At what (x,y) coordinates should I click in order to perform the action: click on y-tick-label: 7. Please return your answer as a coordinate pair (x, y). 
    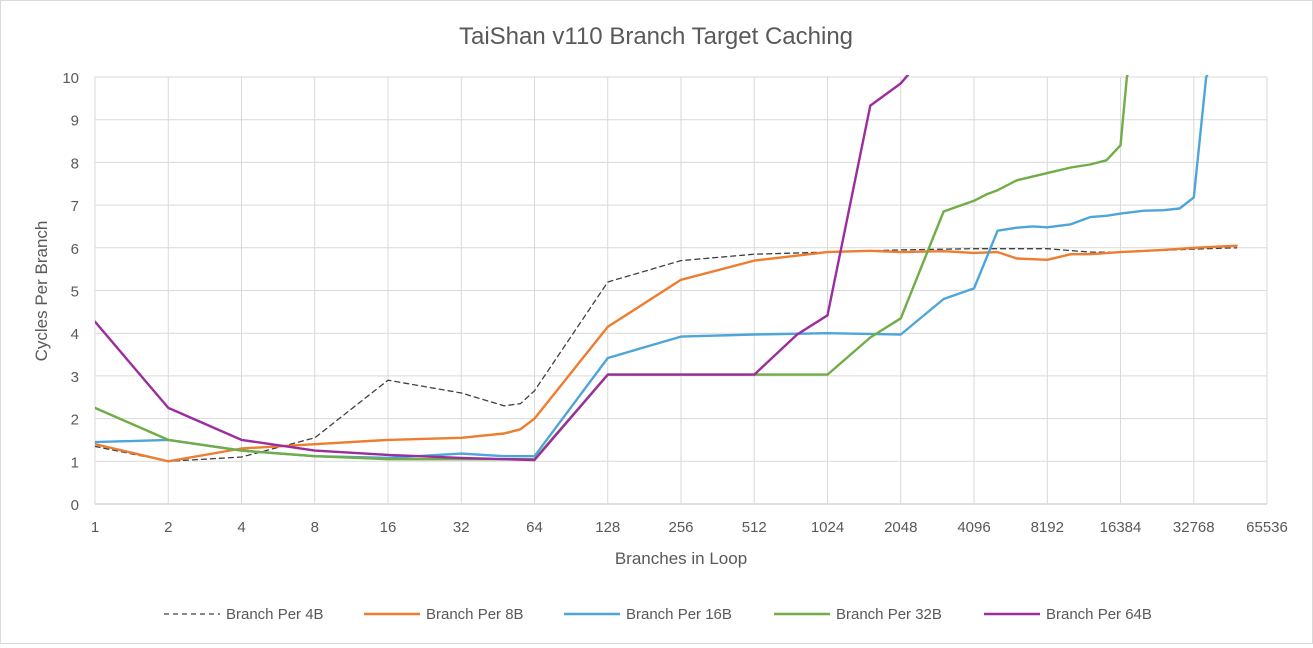
    Looking at the image, I should click on (75, 206).